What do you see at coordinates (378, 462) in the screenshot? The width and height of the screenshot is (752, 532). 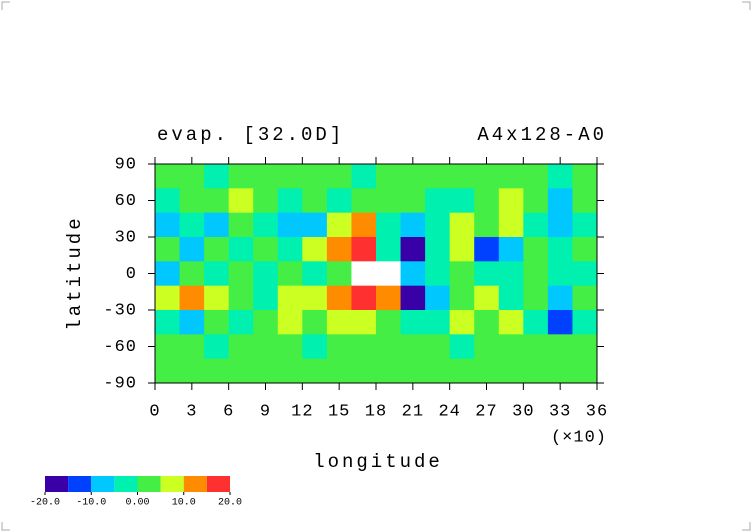 I see `x-axis-label: longitude` at bounding box center [378, 462].